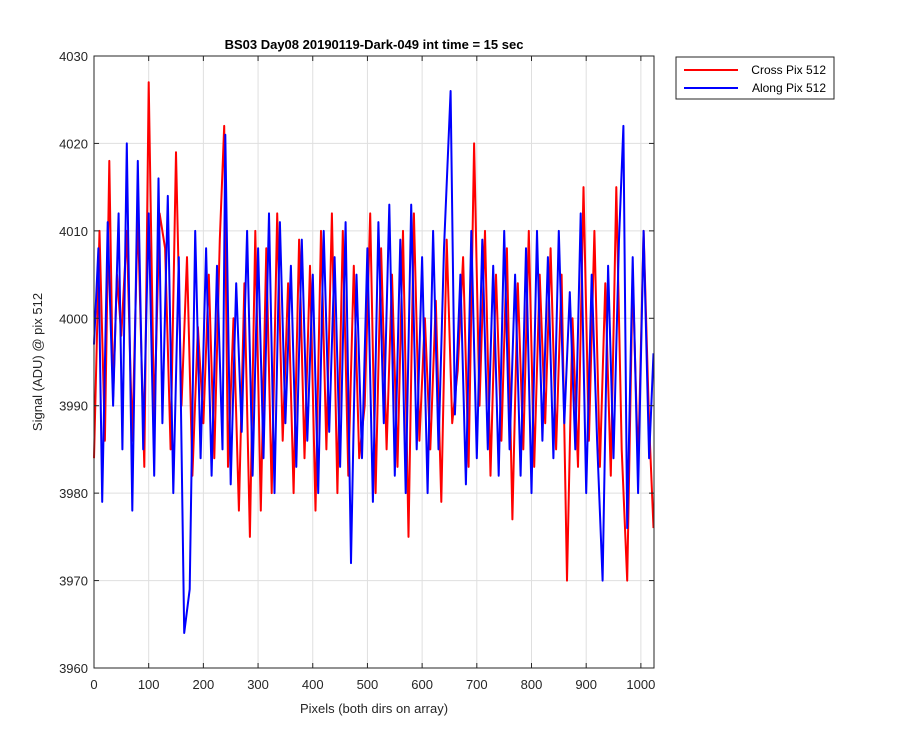 This screenshot has height=755, width=900. What do you see at coordinates (73, 668) in the screenshot?
I see `y-tick-label: 3960` at bounding box center [73, 668].